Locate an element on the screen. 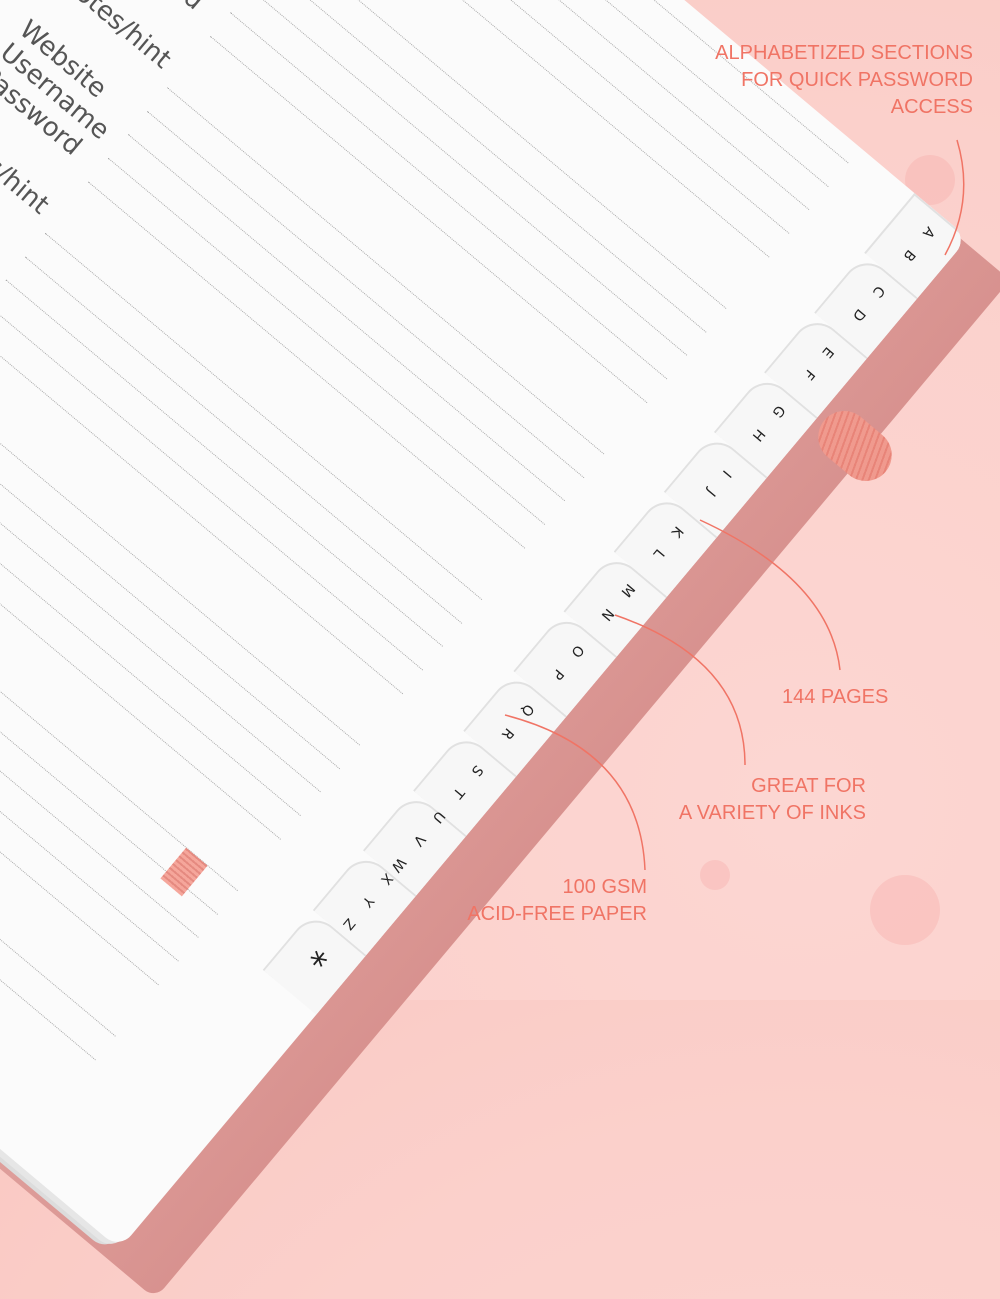 This screenshot has width=1000, height=1299. annotation-line: GREAT FOR is located at coordinates (808, 786).